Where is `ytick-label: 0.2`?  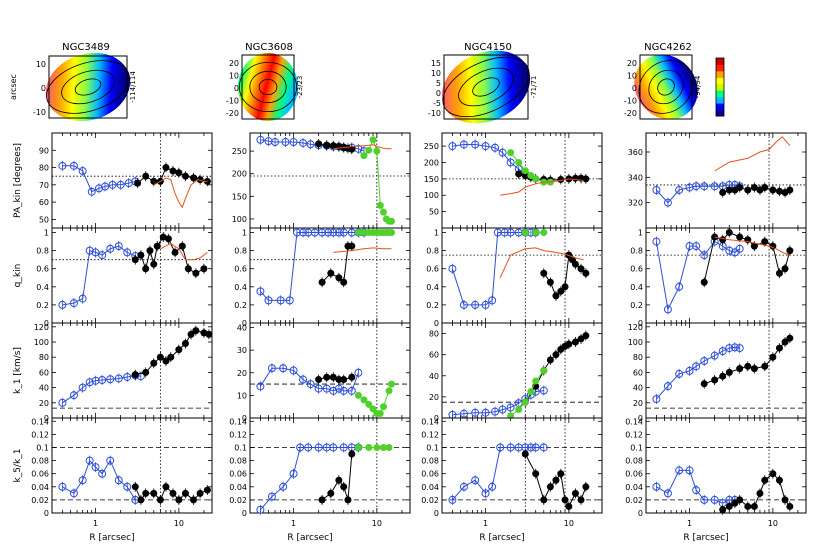
ytick-label: 0.2 is located at coordinates (240, 305).